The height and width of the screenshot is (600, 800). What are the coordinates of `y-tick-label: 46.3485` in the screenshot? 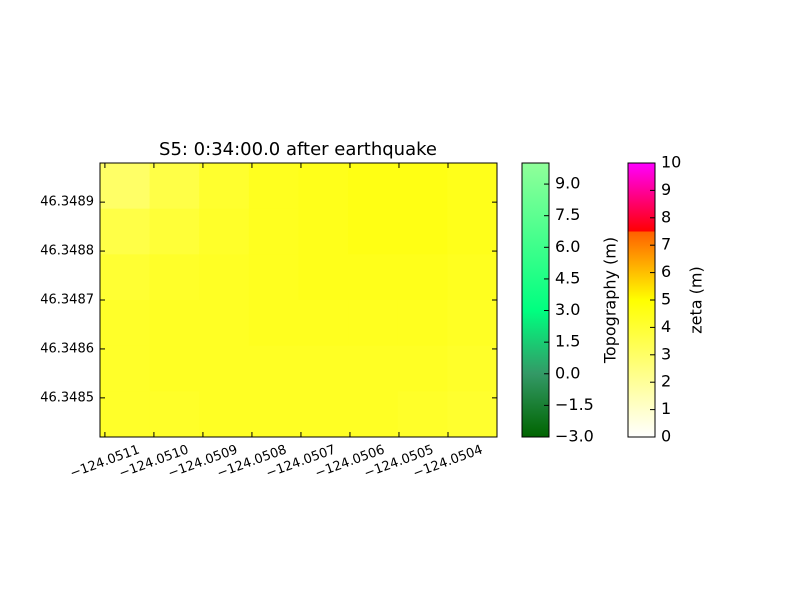 It's located at (67, 397).